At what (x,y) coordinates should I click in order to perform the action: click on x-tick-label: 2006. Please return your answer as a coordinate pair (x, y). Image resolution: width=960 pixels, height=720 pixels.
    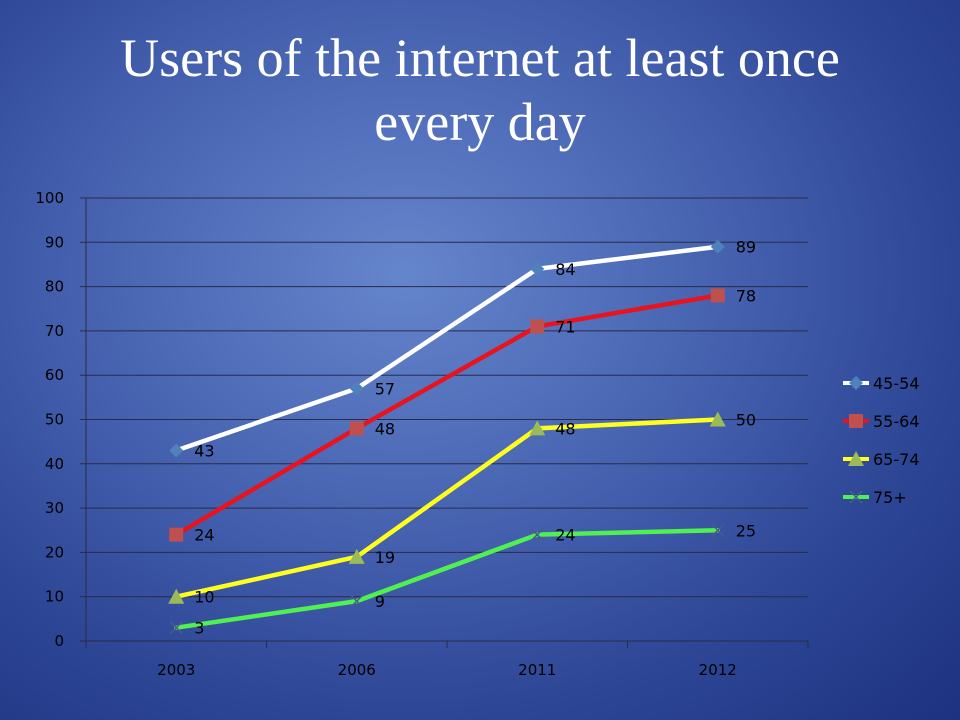
    Looking at the image, I should click on (357, 670).